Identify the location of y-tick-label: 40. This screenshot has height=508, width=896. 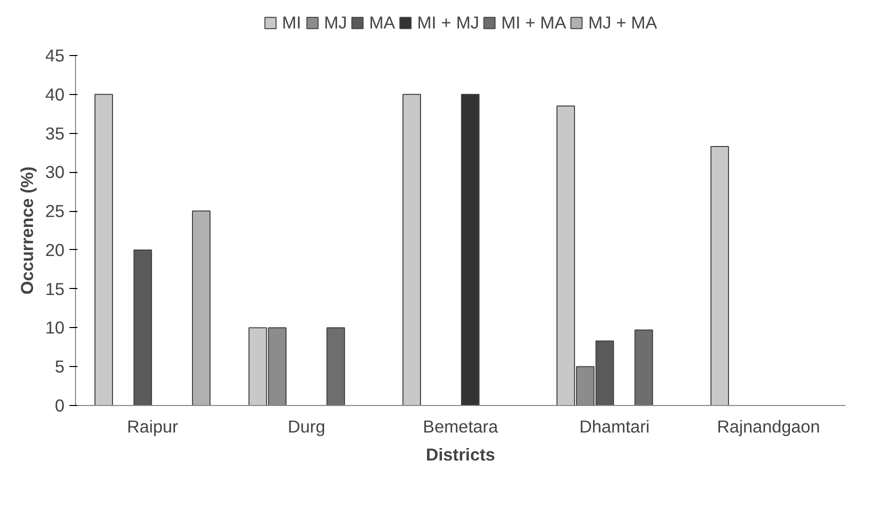
(55, 94).